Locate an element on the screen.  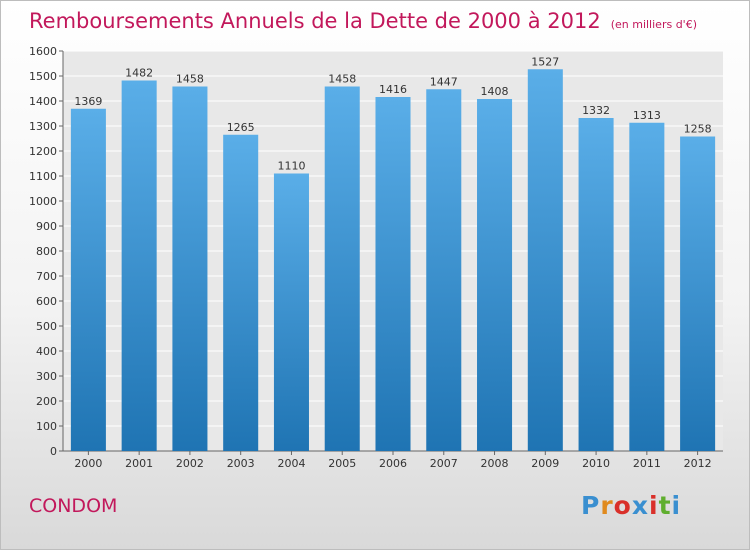
x-tick-label-2002: 2002 is located at coordinates (190, 463).